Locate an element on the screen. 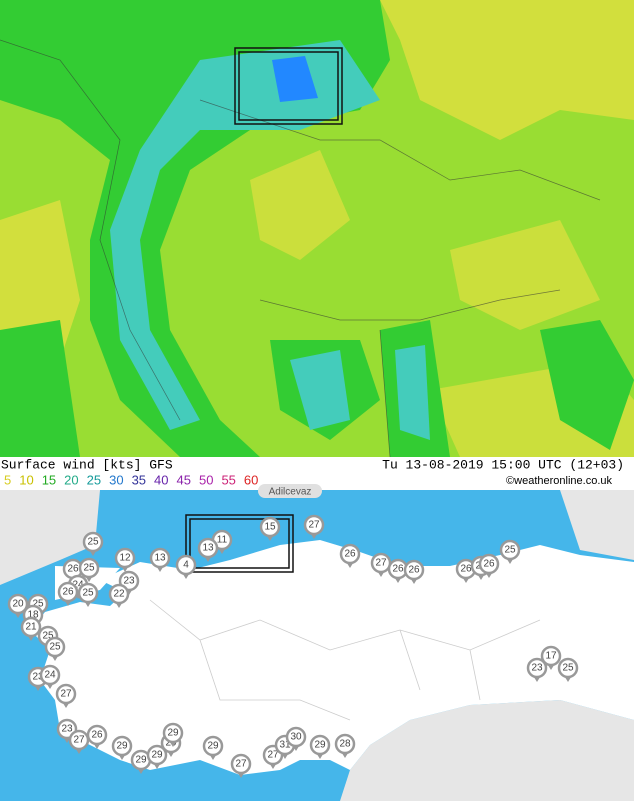  station-pin: 20 is located at coordinates (18, 605).